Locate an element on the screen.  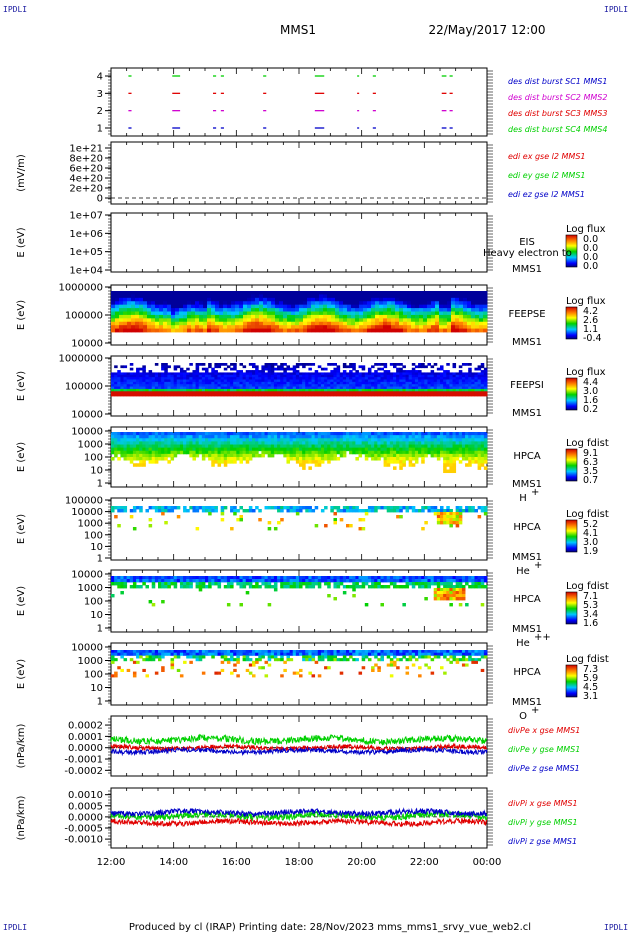
colorbar-title-hpca_h: Log fdist is located at coordinates (587, 443).